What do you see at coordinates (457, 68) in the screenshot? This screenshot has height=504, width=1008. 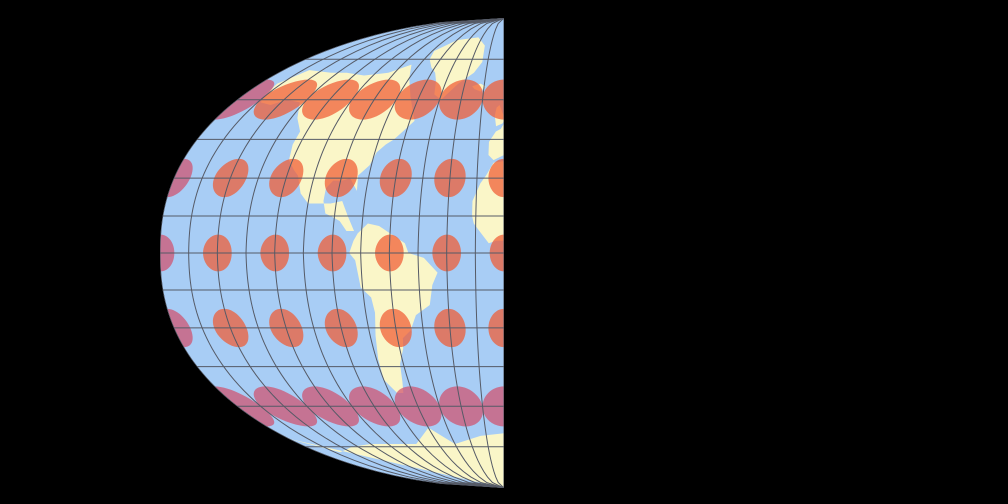 I see `landmass-greenland` at bounding box center [457, 68].